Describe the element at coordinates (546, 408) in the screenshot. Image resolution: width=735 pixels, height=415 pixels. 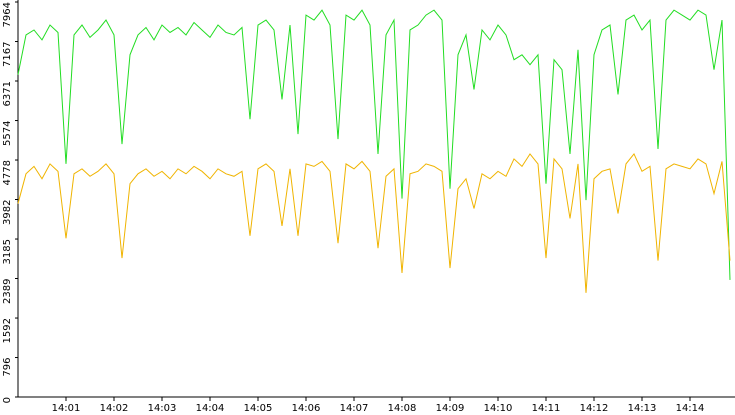
I see `x-tick-label: 14:11` at that location.